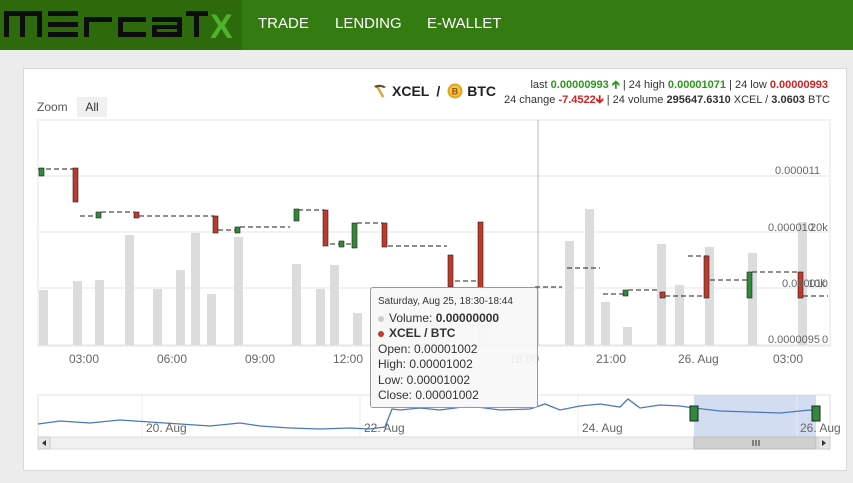 Image resolution: width=853 pixels, height=483 pixels. I want to click on change-value: -7.4522, so click(577, 100).